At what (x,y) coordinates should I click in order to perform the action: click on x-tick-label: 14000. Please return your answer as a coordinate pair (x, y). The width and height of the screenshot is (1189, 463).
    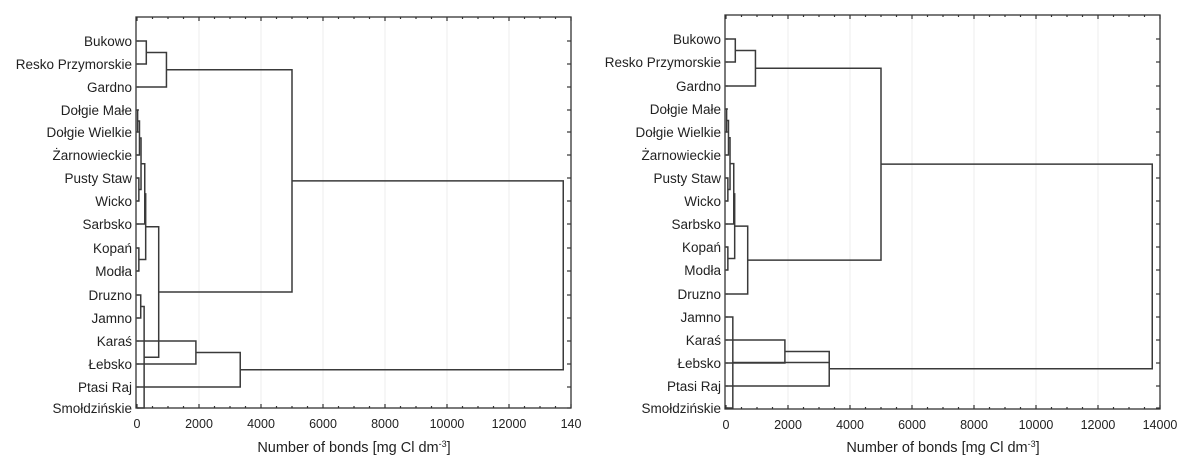
    Looking at the image, I should click on (1160, 425).